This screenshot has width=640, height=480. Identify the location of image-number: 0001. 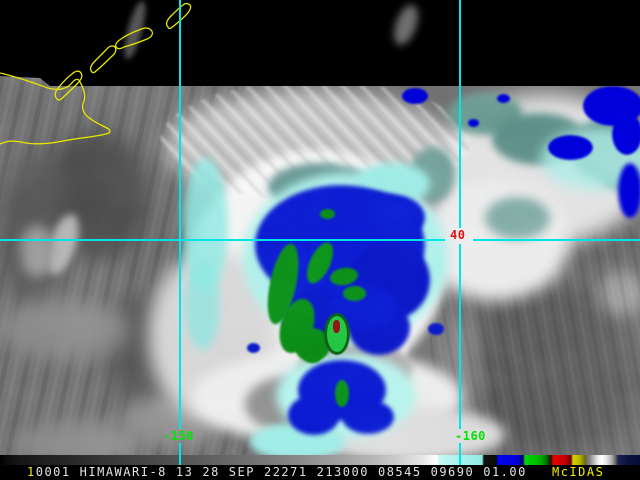
(53, 472).